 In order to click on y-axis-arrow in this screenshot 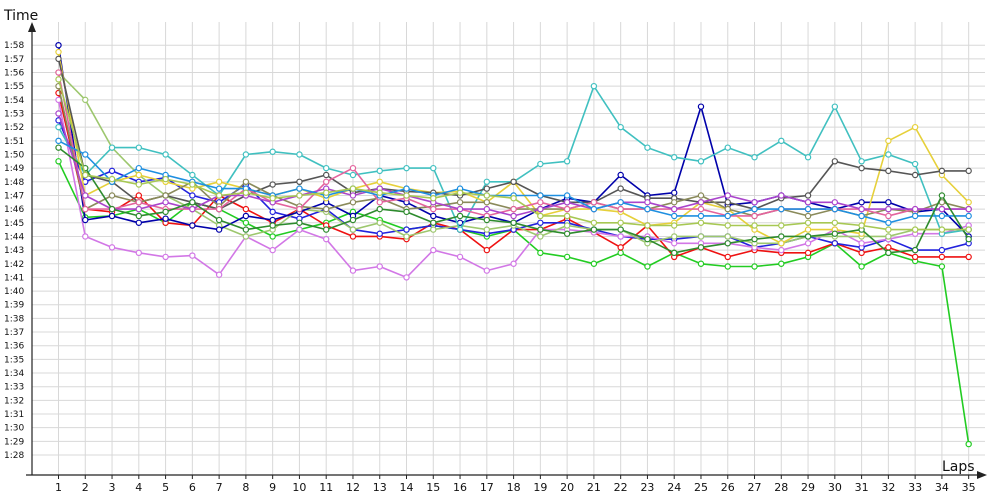, I will do `click(32, 27)`.